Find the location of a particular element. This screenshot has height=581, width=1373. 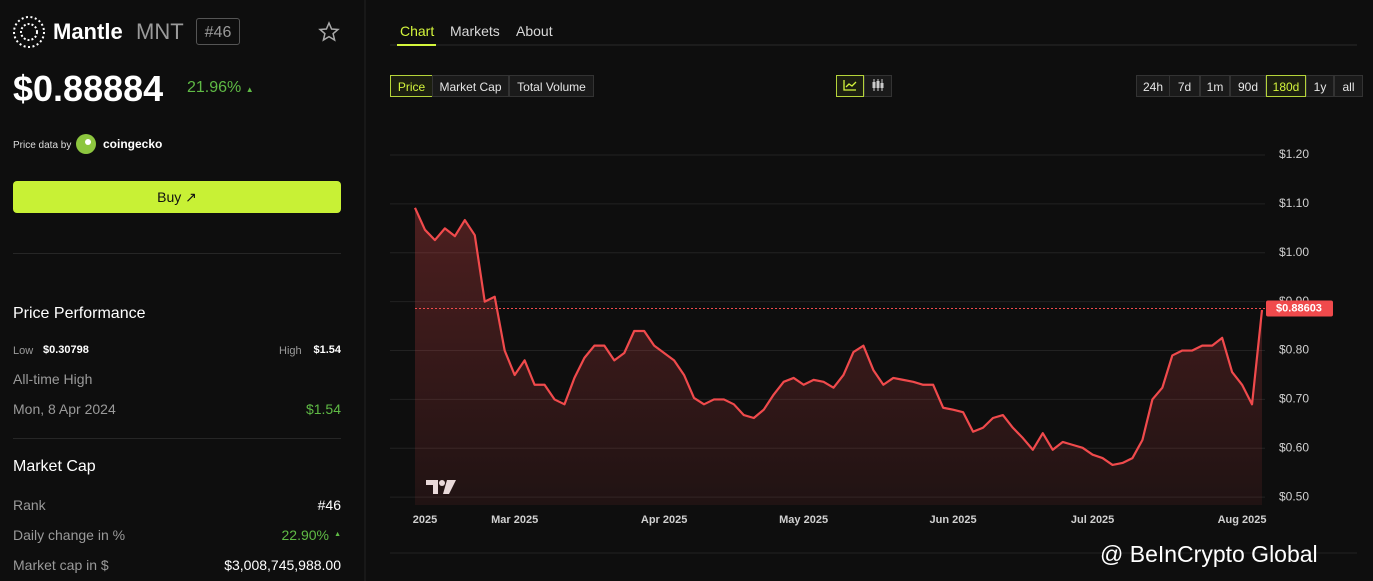

row-label: Market cap in $ is located at coordinates (61, 565).